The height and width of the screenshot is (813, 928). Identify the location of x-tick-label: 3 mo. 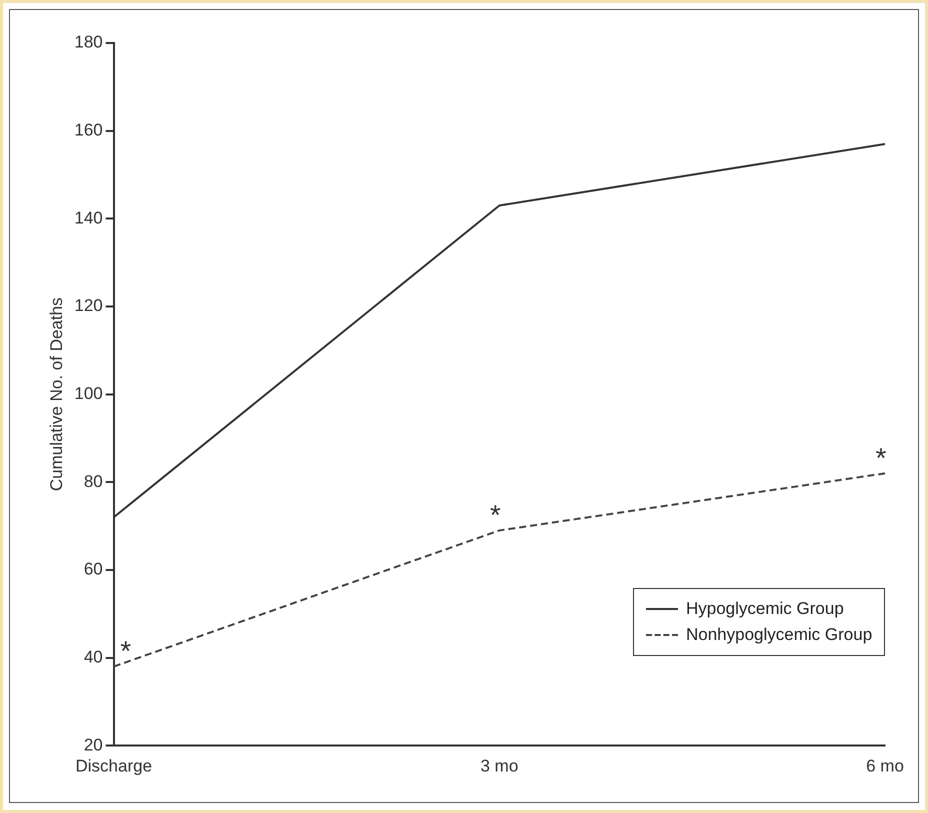
(499, 766).